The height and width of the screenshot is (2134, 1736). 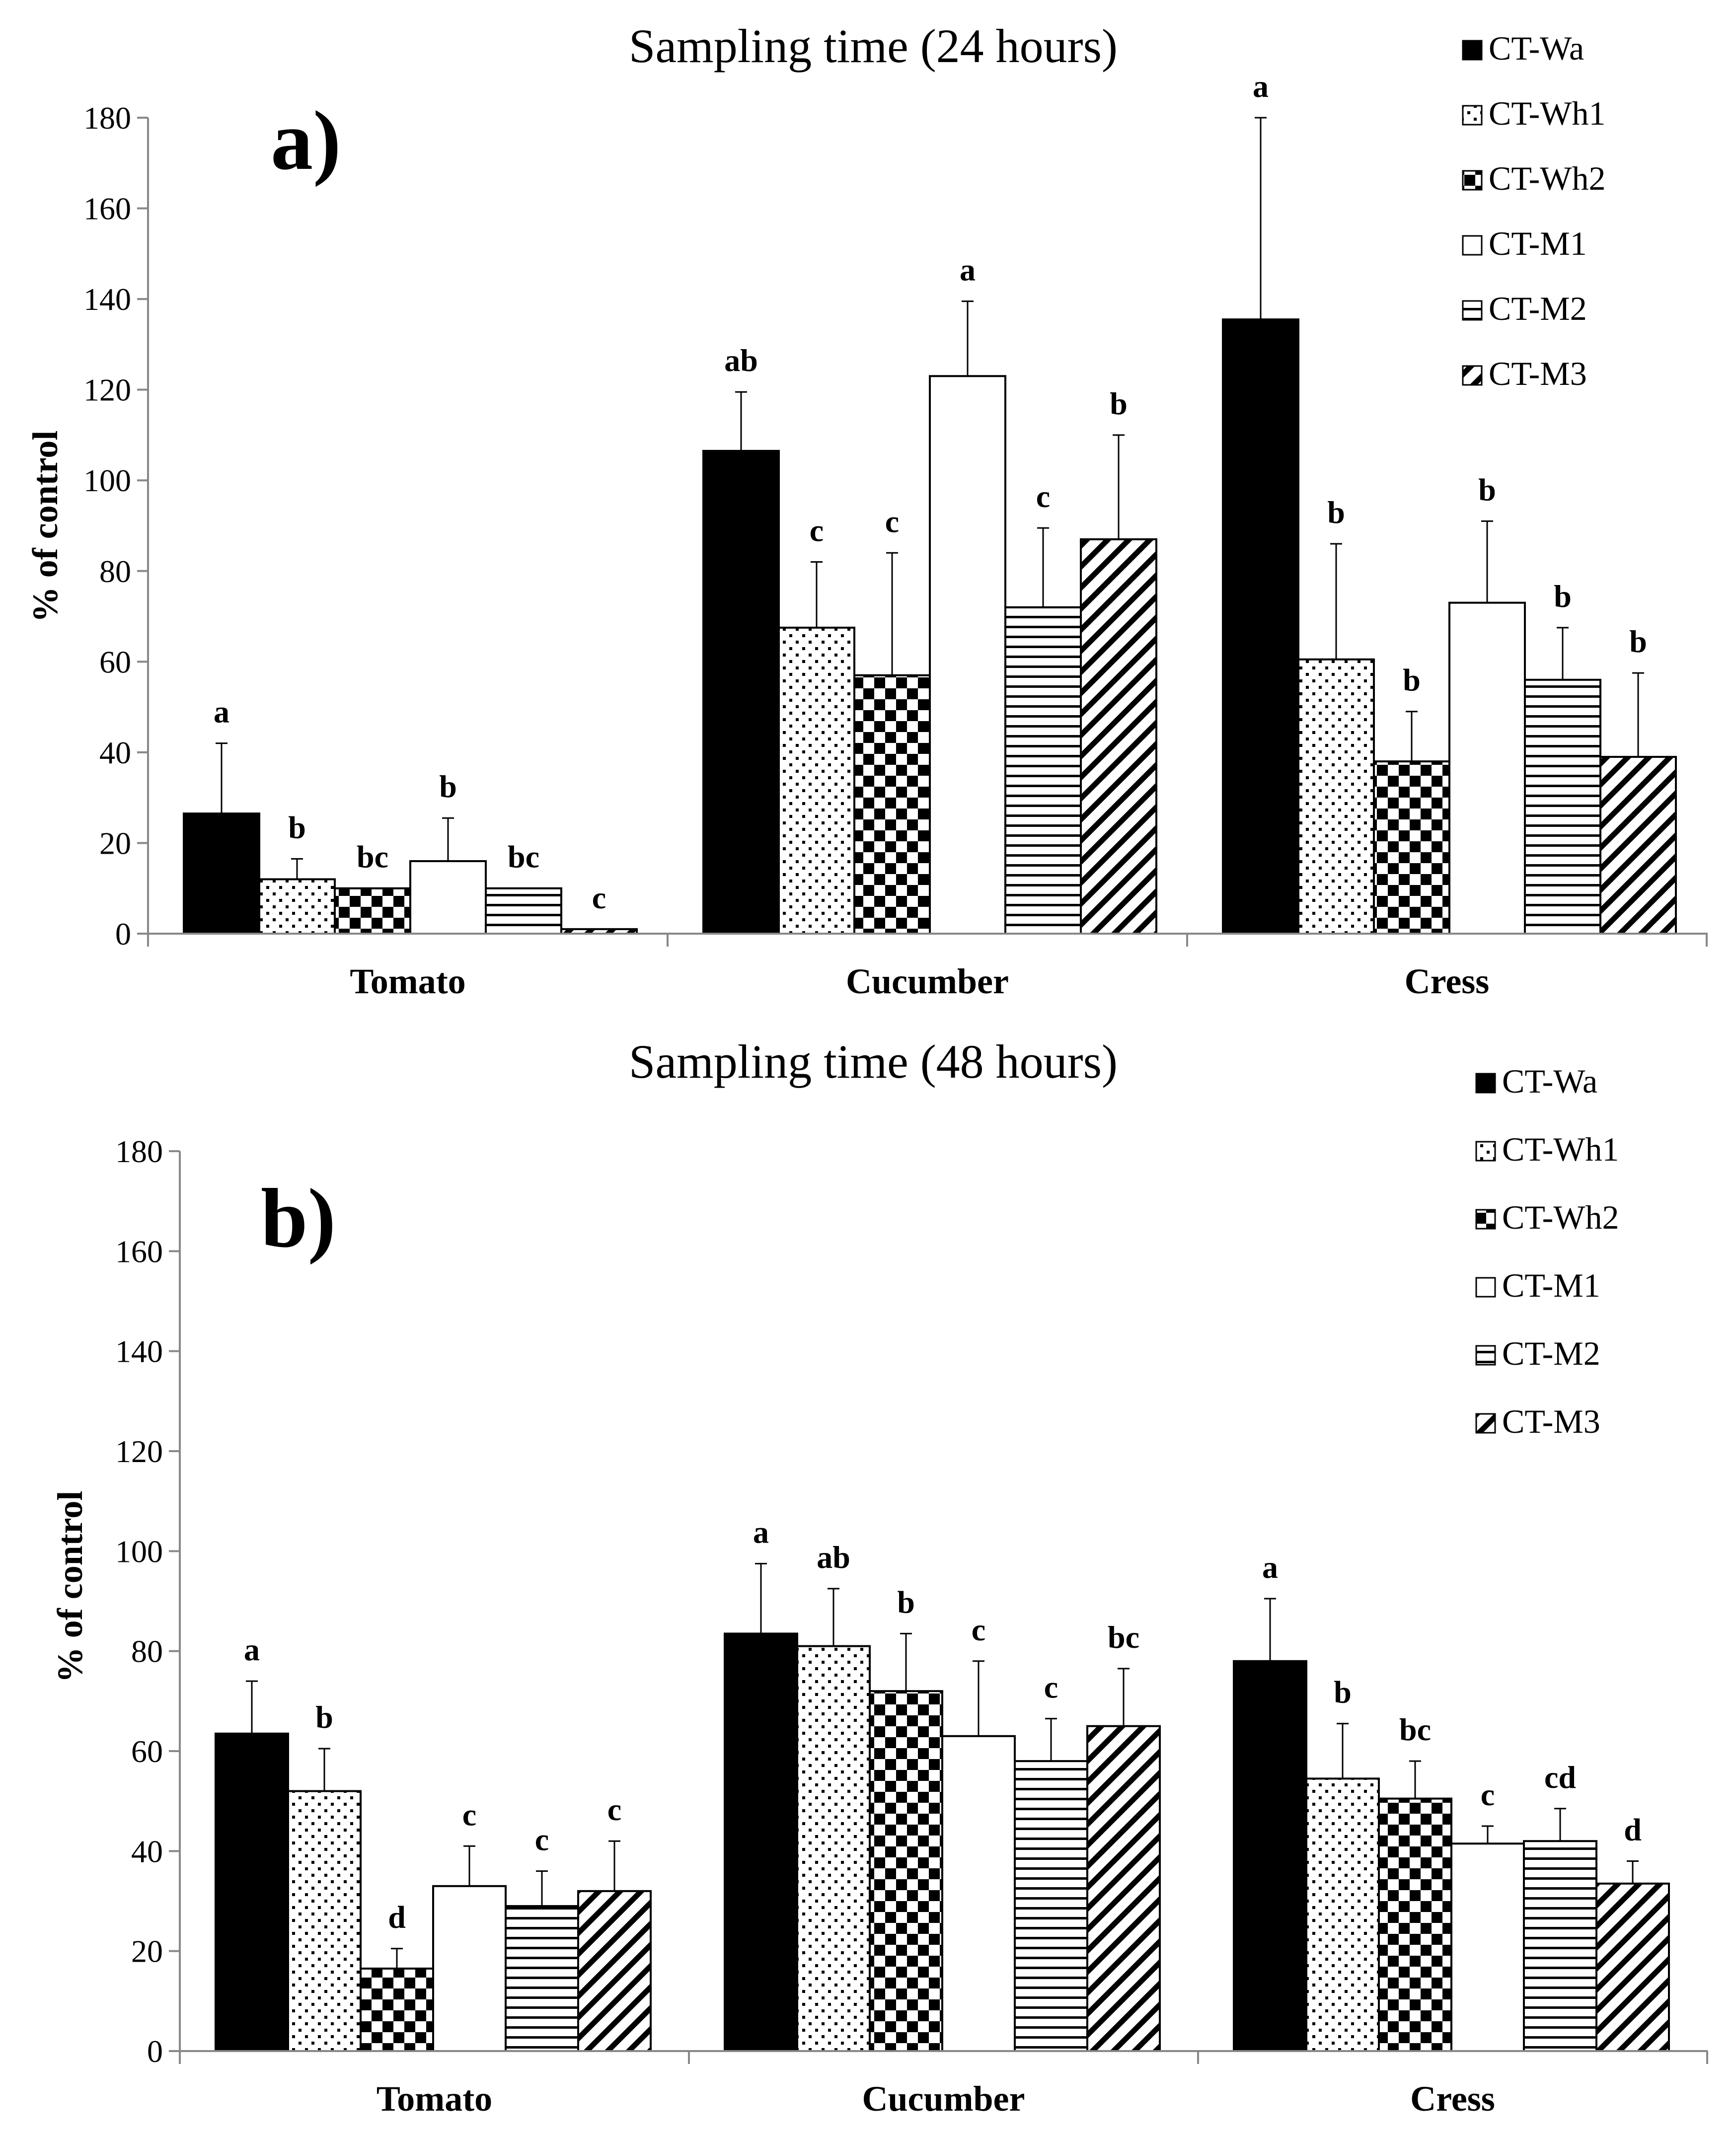 What do you see at coordinates (1560, 1149) in the screenshot?
I see `legend-label: CT-Wh1` at bounding box center [1560, 1149].